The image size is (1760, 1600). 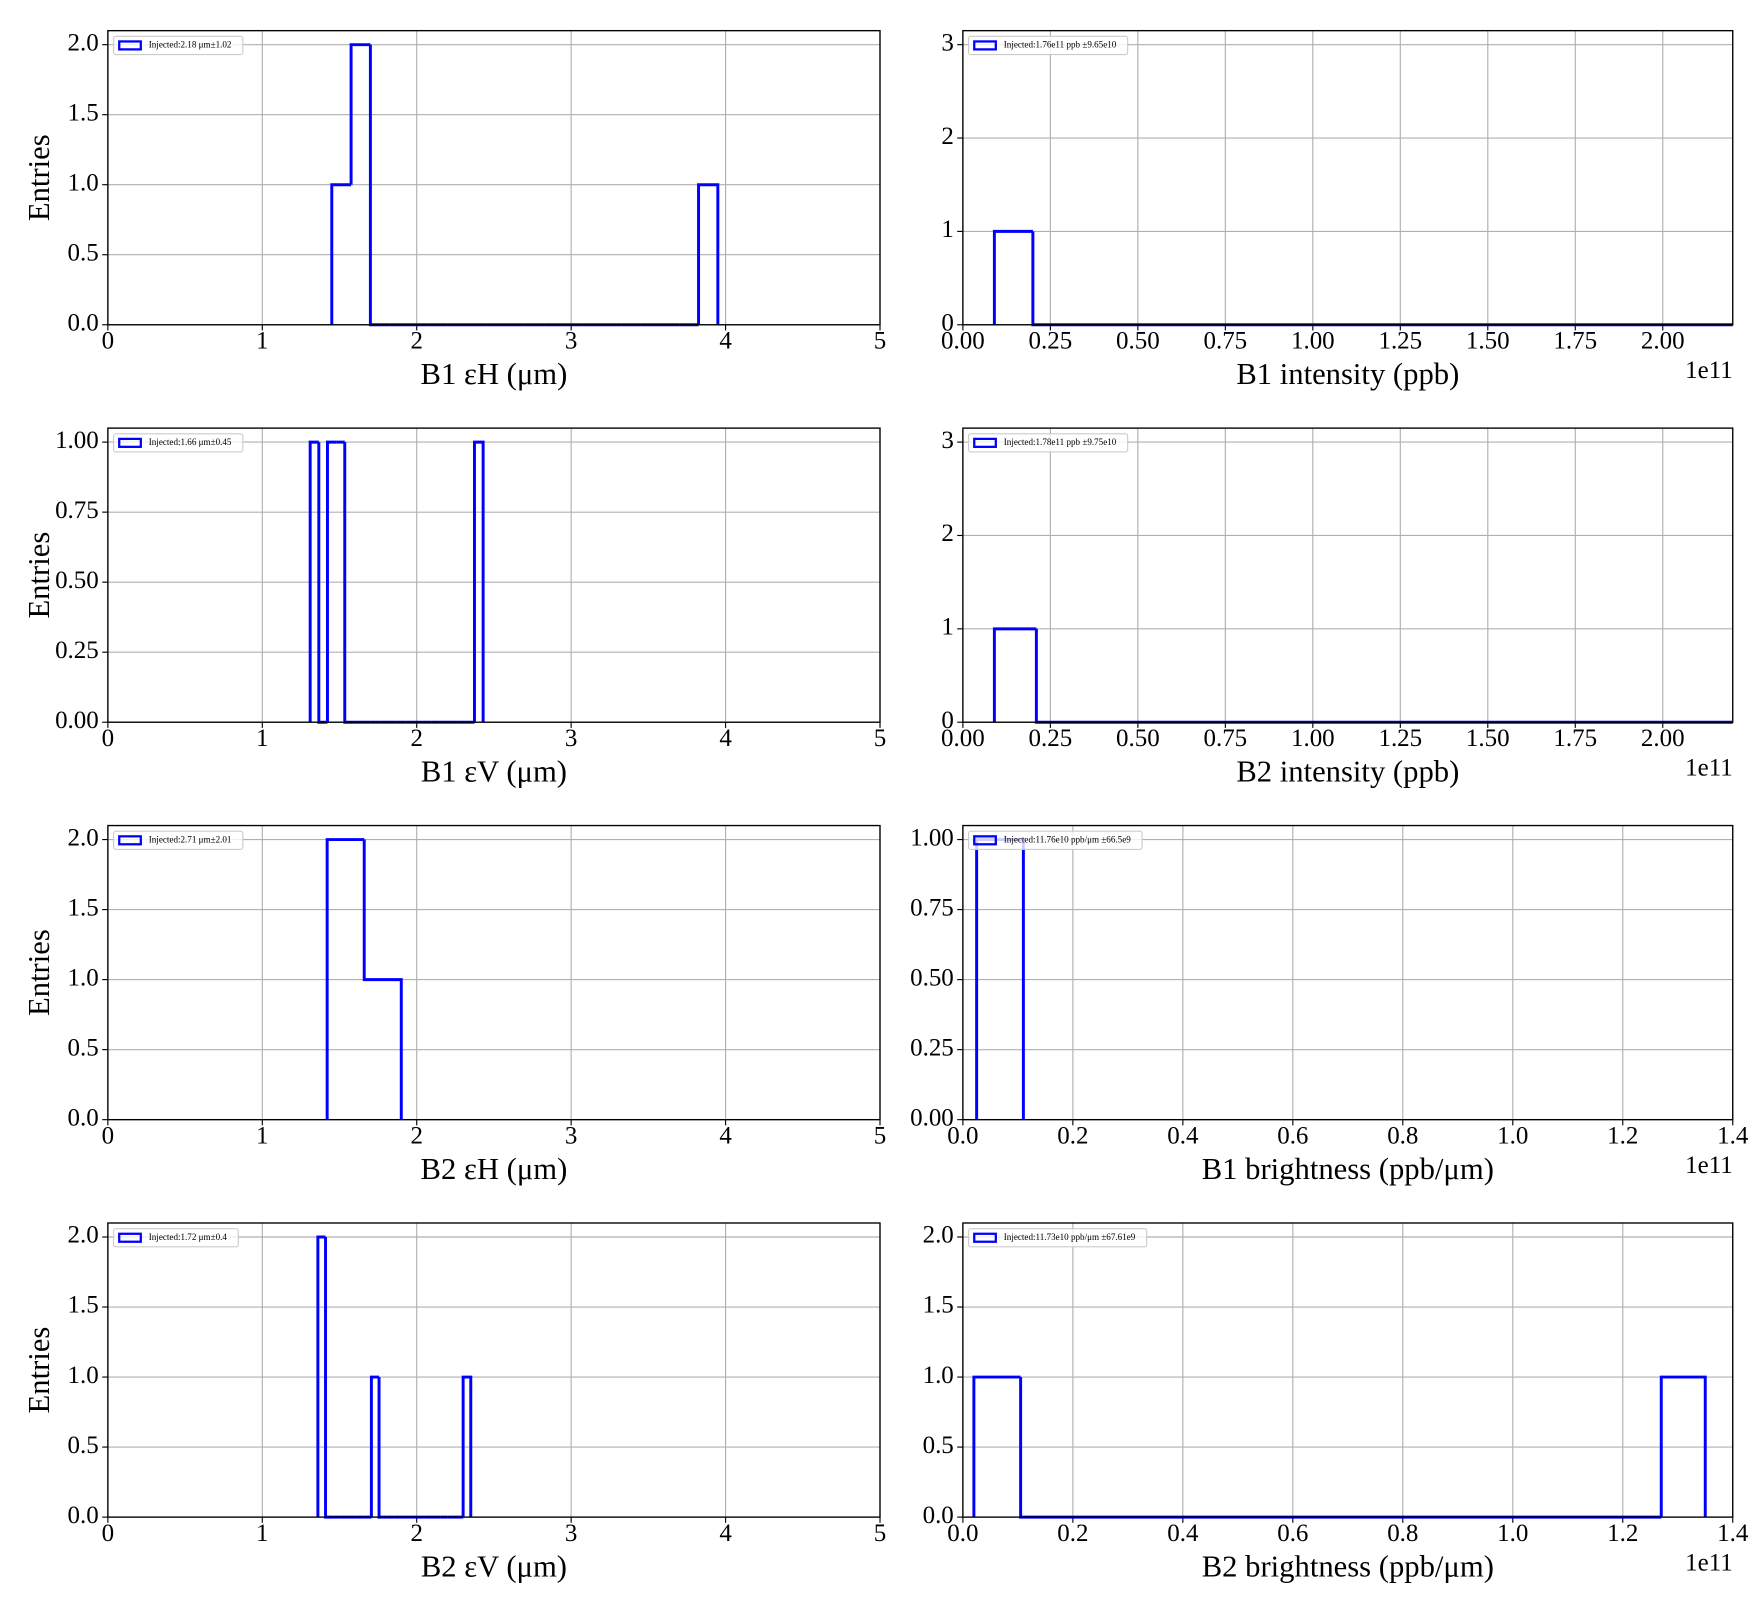 I want to click on legend-label: Injected:11.73e10 ppb/μm ±67.61e9, so click(x=1070, y=1237).